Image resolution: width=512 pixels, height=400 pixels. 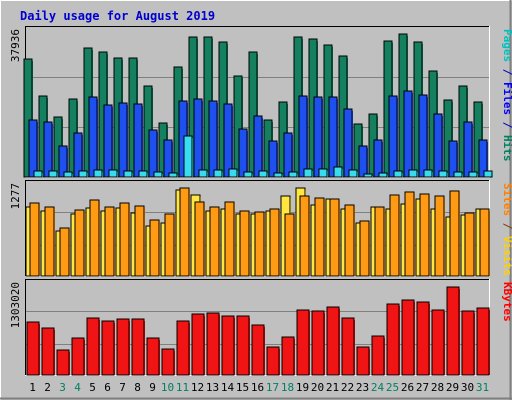 What do you see at coordinates (15, 45) in the screenshot?
I see `panel-hits-max-label: 37936` at bounding box center [15, 45].